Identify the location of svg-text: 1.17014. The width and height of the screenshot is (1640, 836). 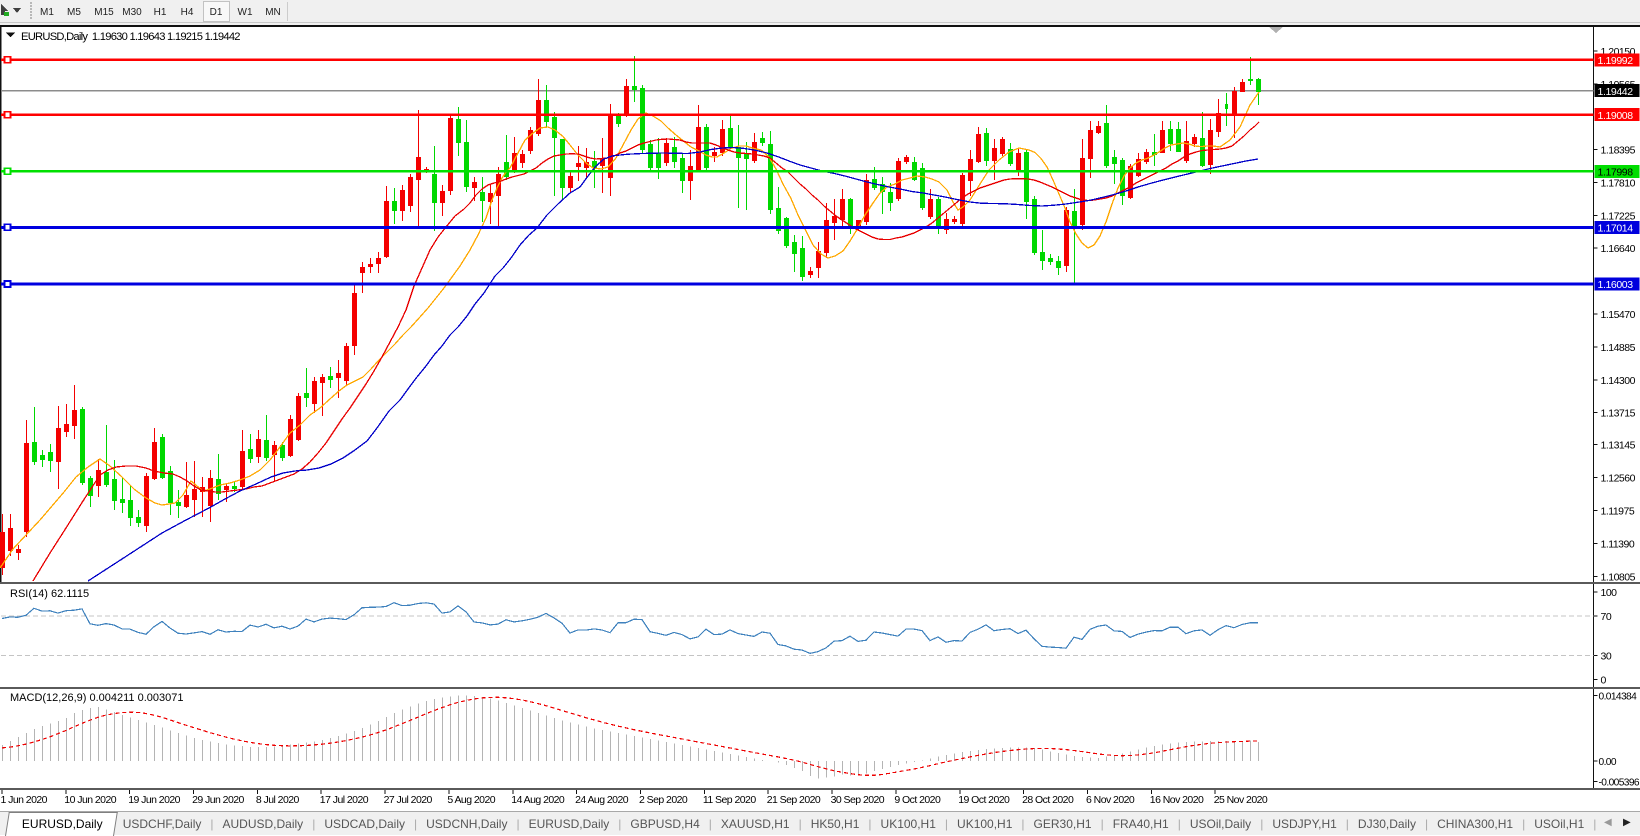
(1616, 229).